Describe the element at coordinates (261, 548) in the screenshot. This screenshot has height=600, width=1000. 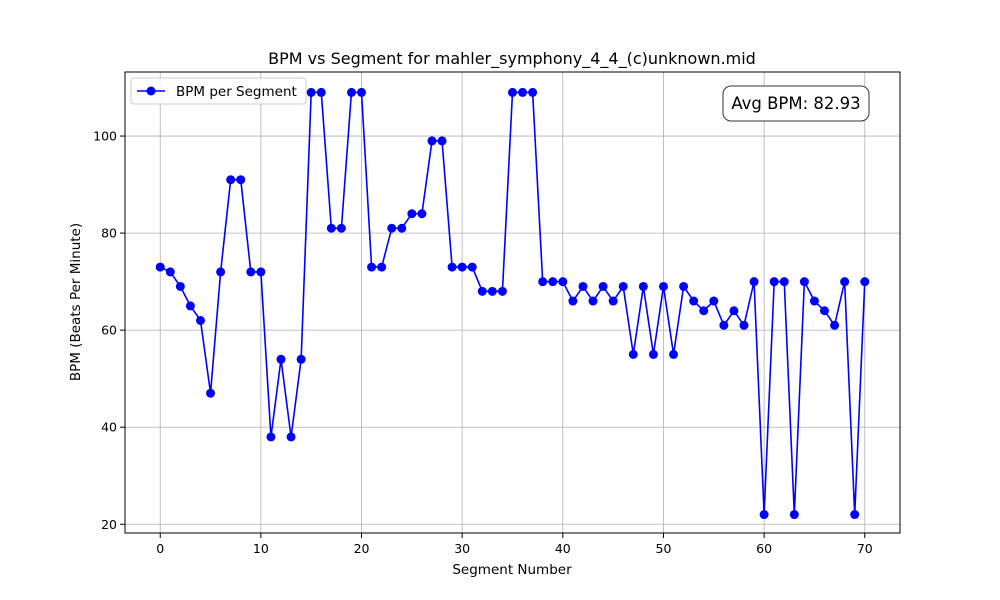
I see `x-tick-label: 10` at that location.